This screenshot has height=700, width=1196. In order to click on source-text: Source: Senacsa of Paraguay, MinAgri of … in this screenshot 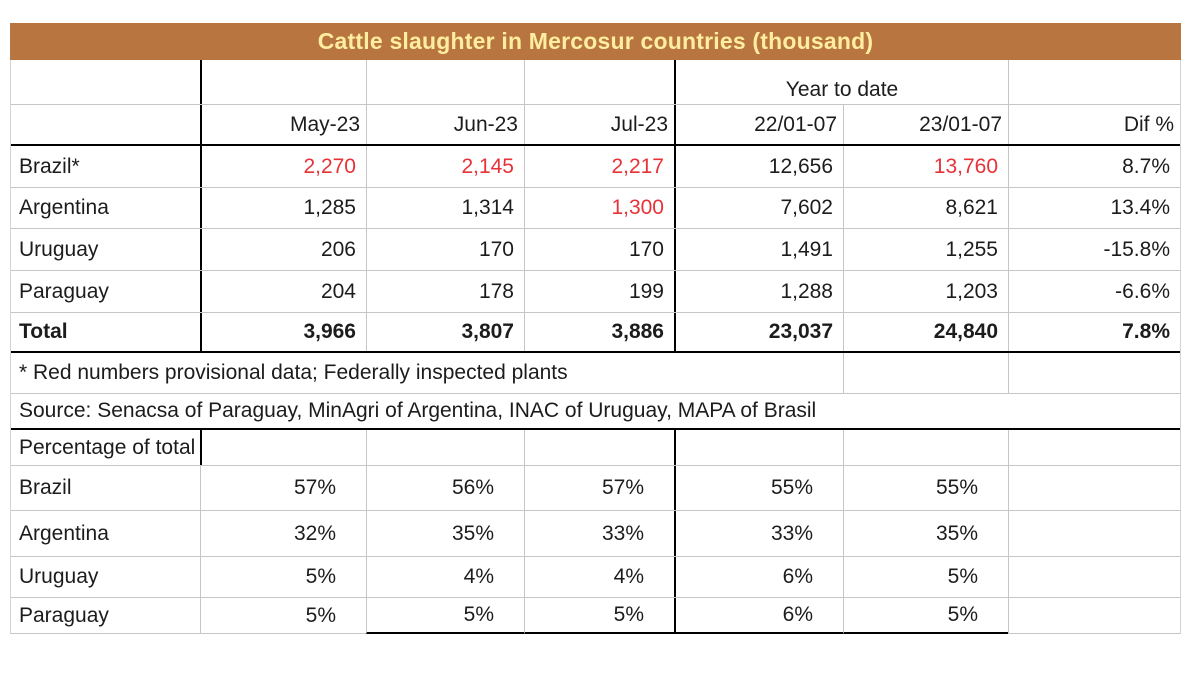, I will do `click(418, 410)`.